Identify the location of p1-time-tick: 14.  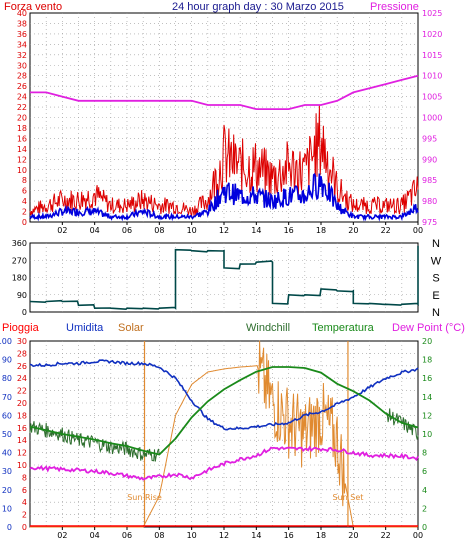
(256, 230).